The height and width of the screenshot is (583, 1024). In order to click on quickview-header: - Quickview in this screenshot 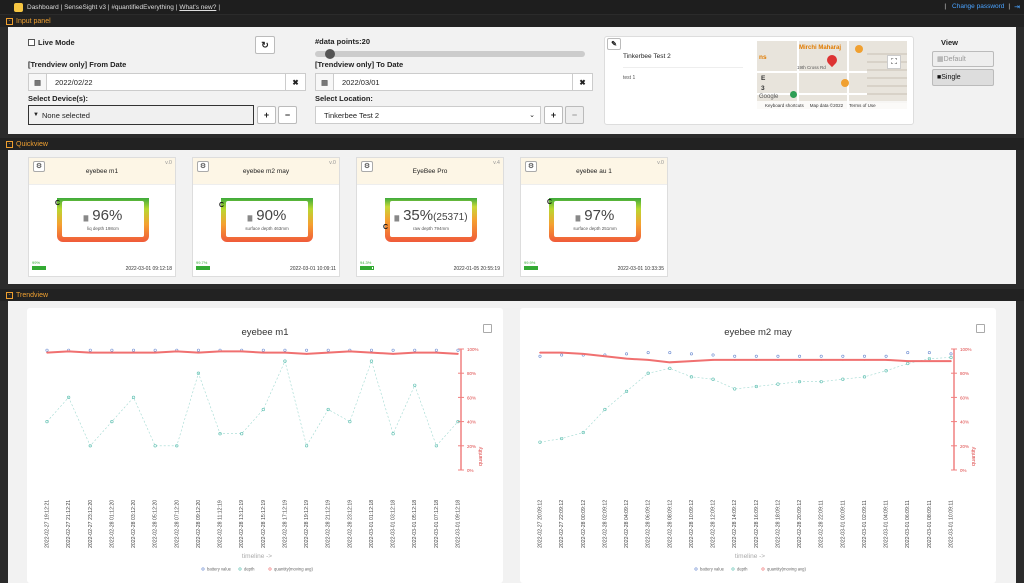, I will do `click(512, 144)`.